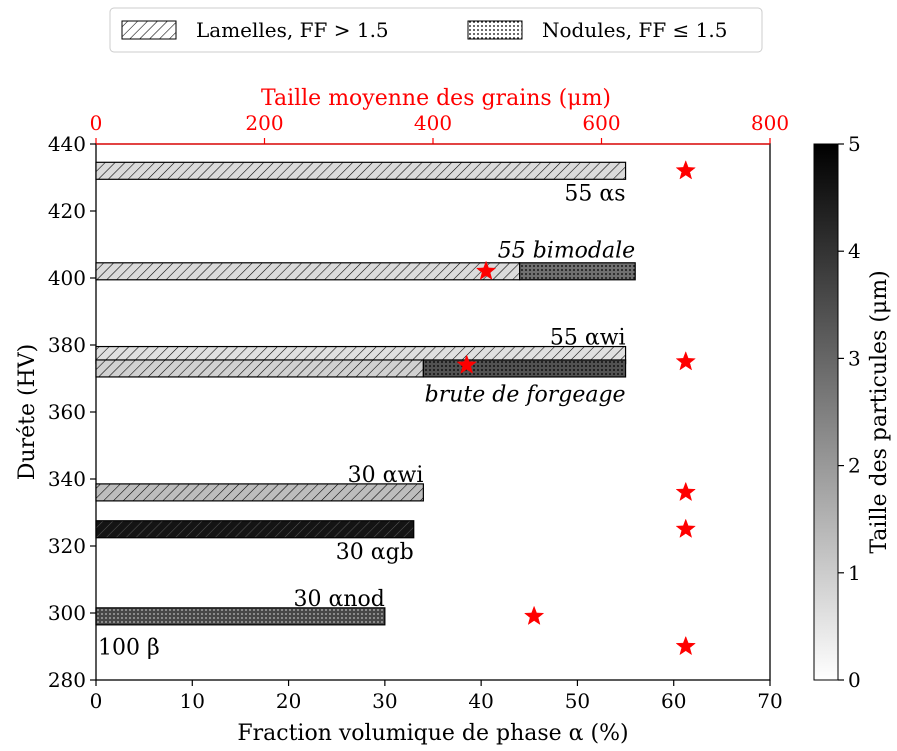 Image resolution: width=897 pixels, height=751 pixels. Describe the element at coordinates (601, 123) in the screenshot. I see `top-tick-label: 600` at that location.